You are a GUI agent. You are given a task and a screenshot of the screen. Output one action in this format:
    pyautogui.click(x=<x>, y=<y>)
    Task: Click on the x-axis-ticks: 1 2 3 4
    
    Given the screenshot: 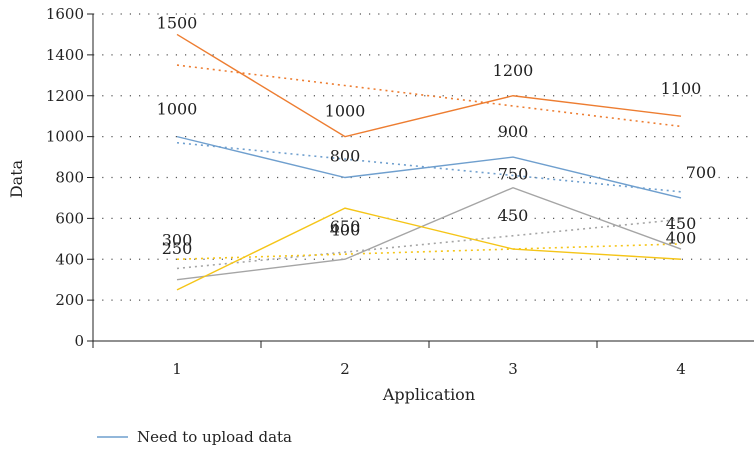 What is the action you would take?
    pyautogui.click(x=389, y=359)
    